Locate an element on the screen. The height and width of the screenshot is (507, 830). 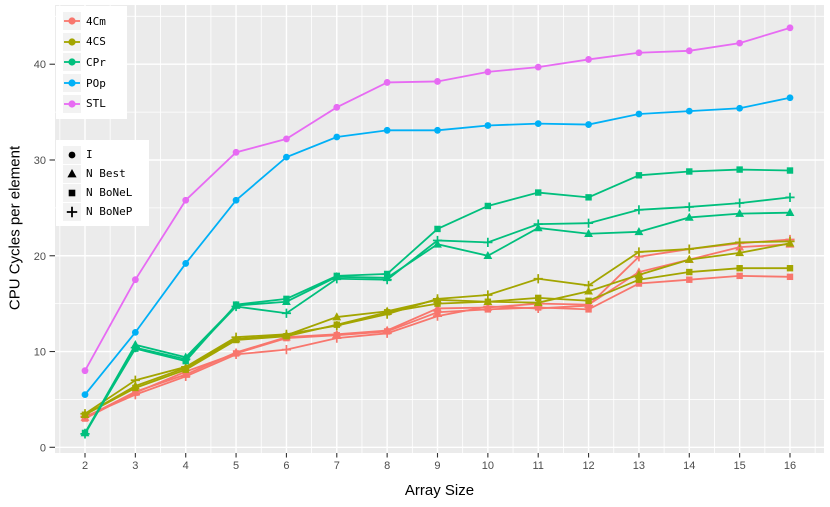
color-legend-item: STL is located at coordinates (92, 103).